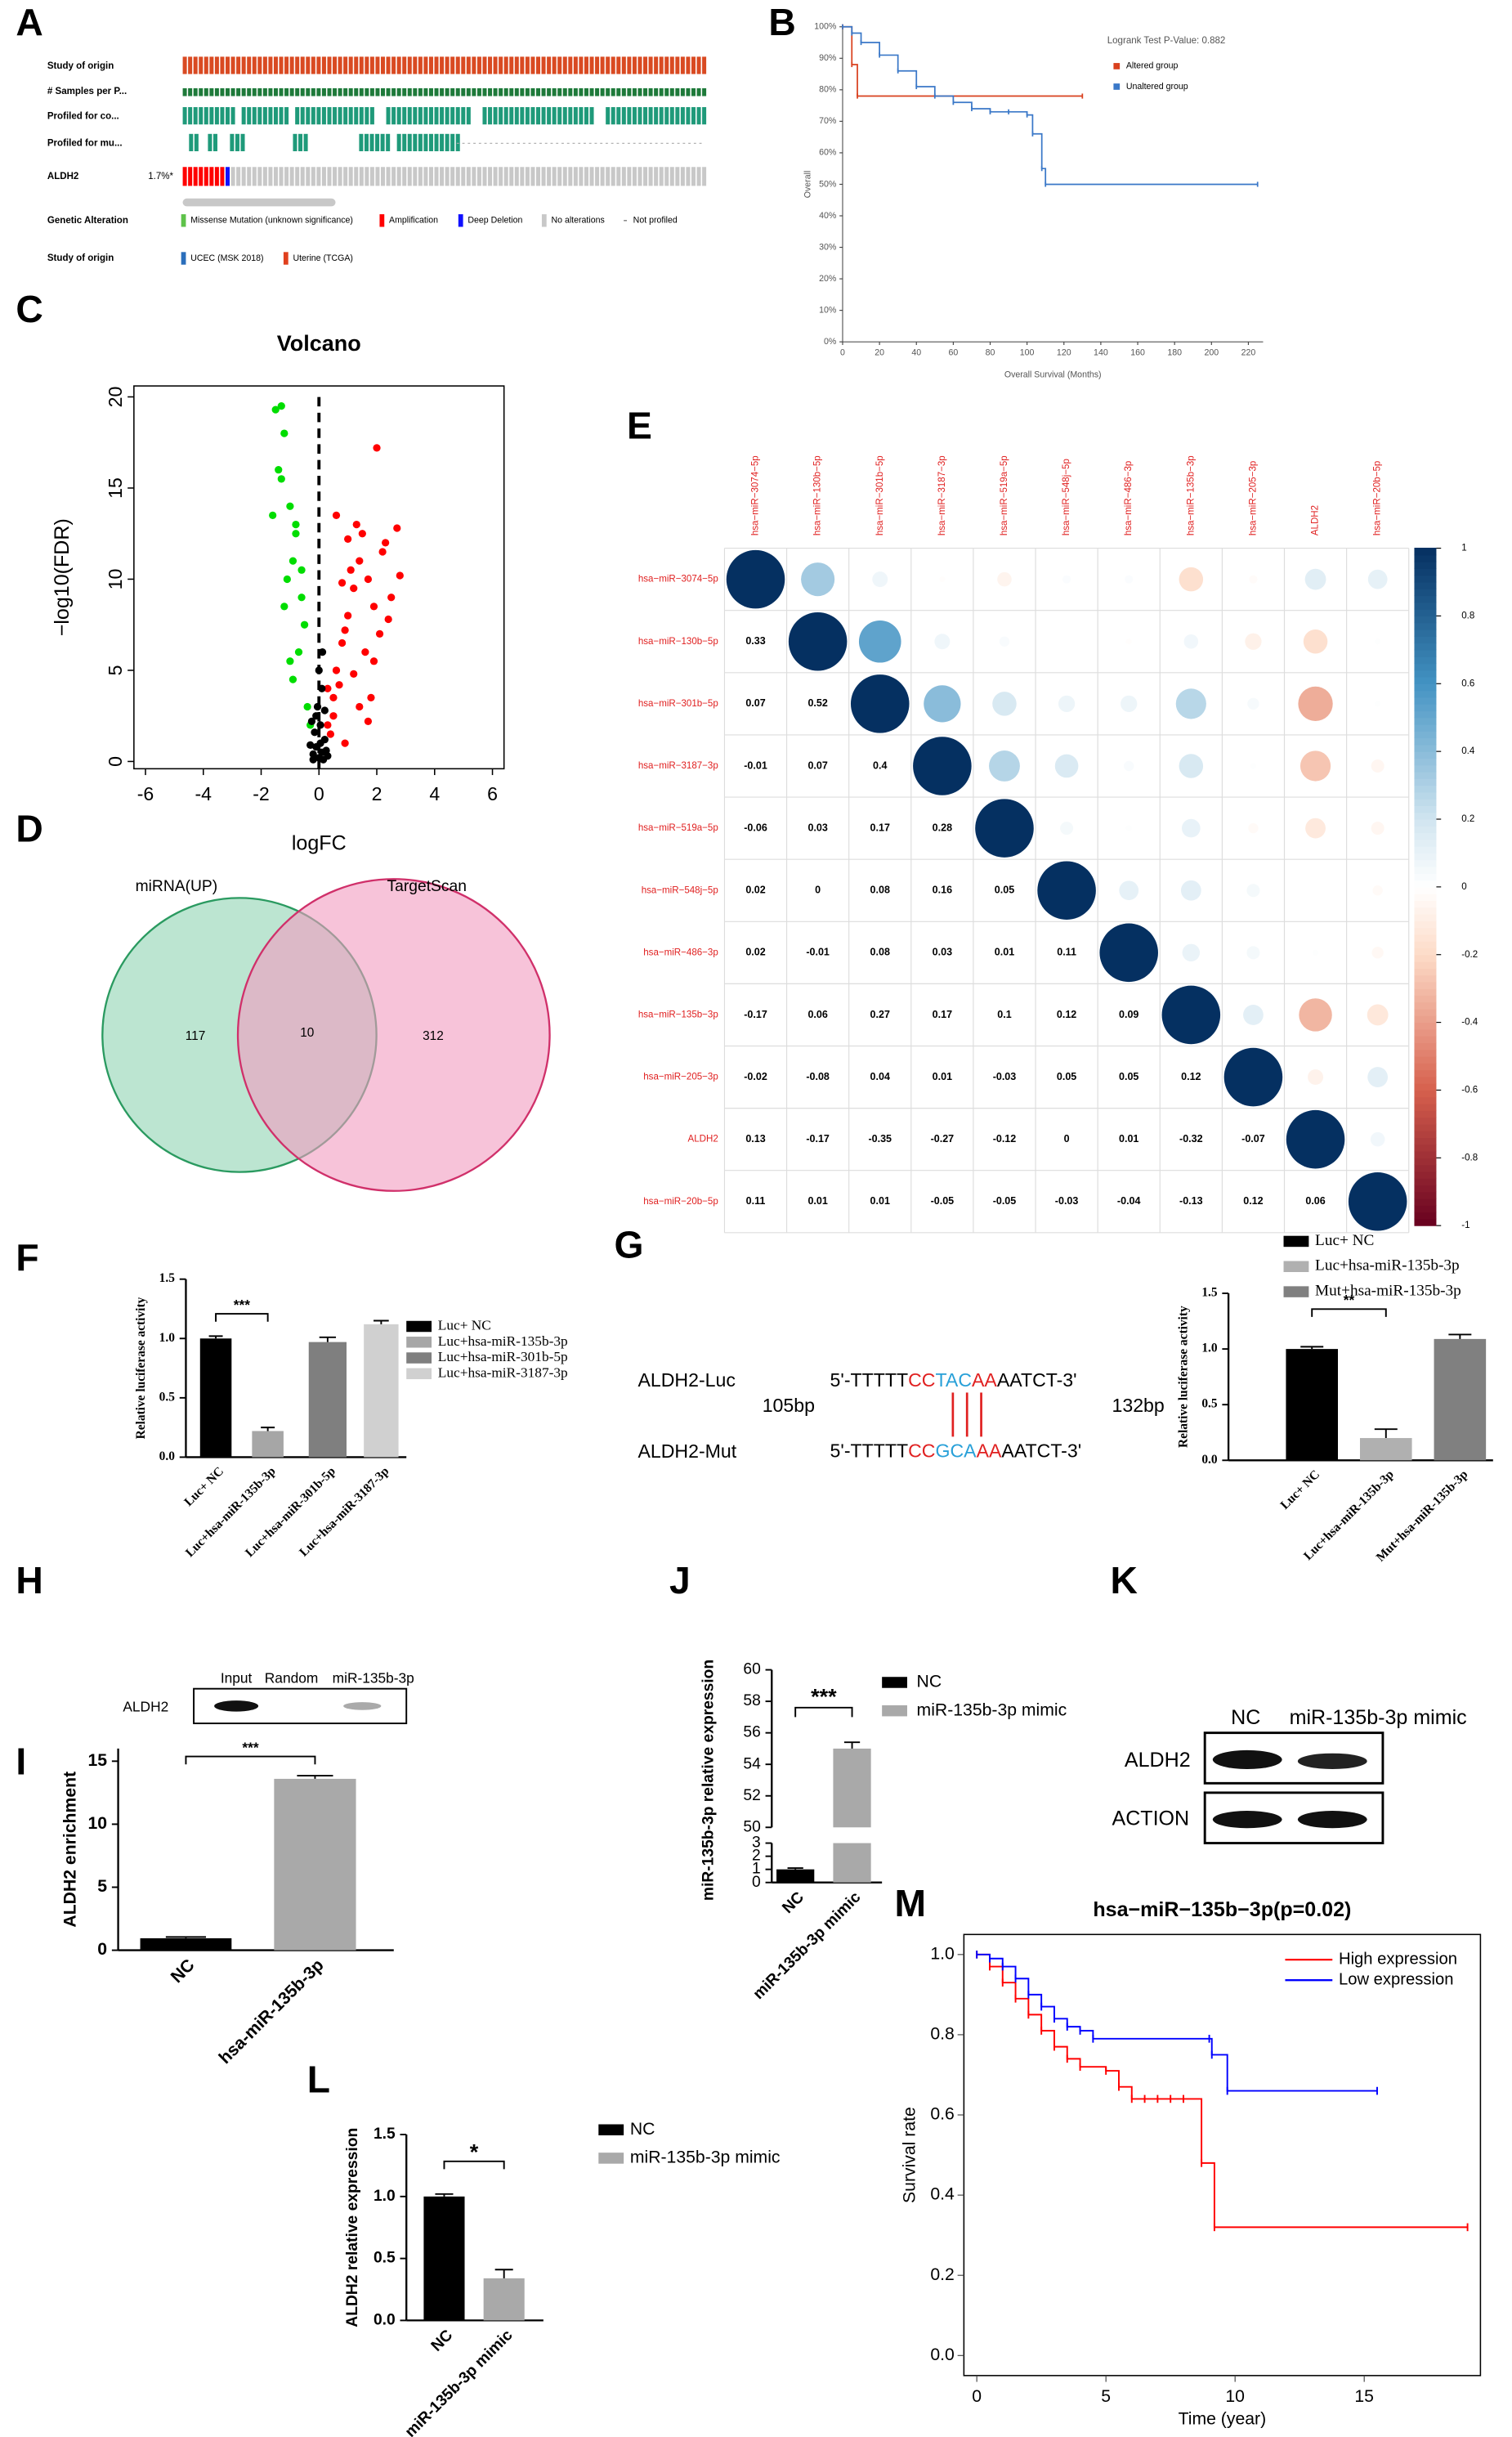 This screenshot has width=1512, height=2437. Describe the element at coordinates (459, 2382) in the screenshot. I see `x-tick-label: miR-135b-3p mimic` at that location.